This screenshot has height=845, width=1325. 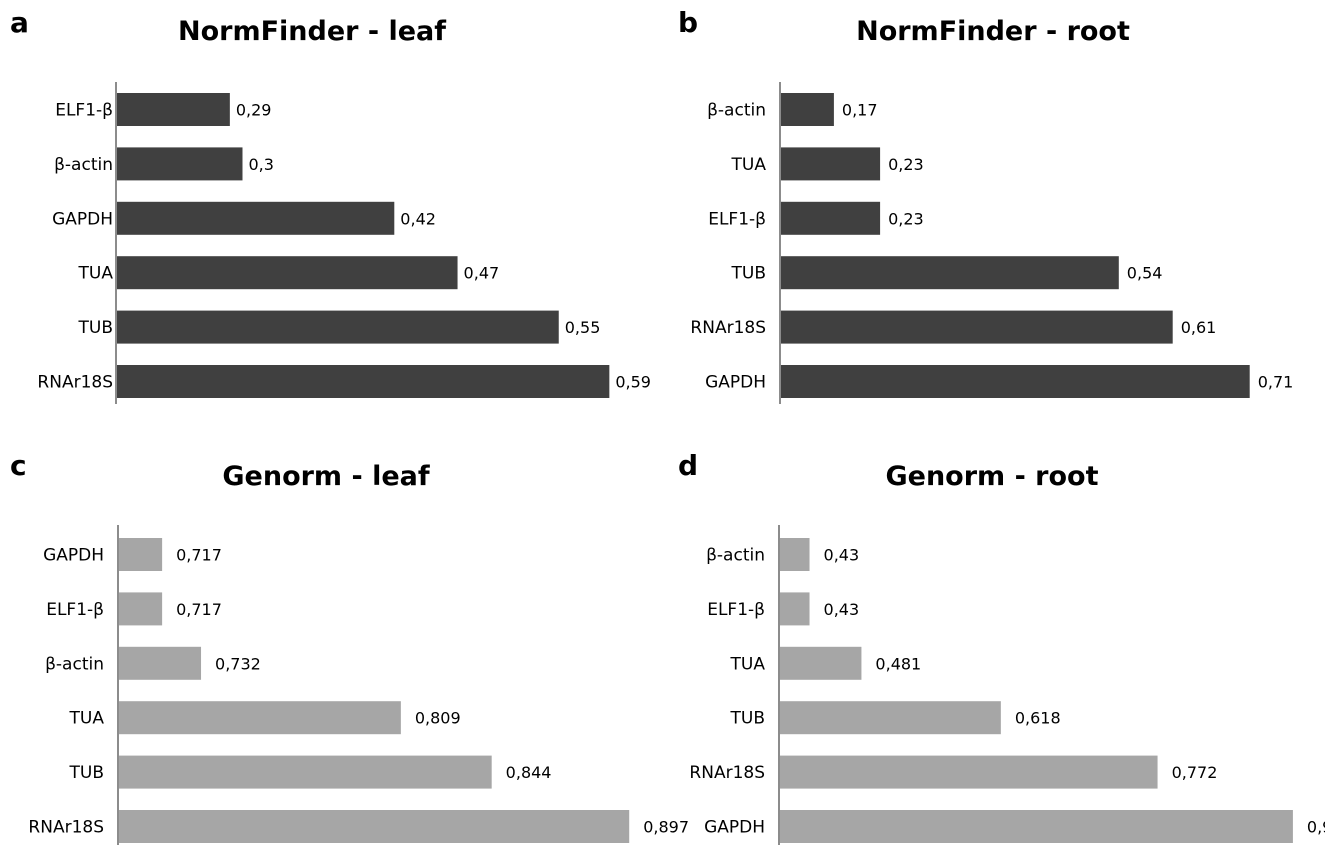 I want to click on data-label: 0,71, so click(x=1276, y=382).